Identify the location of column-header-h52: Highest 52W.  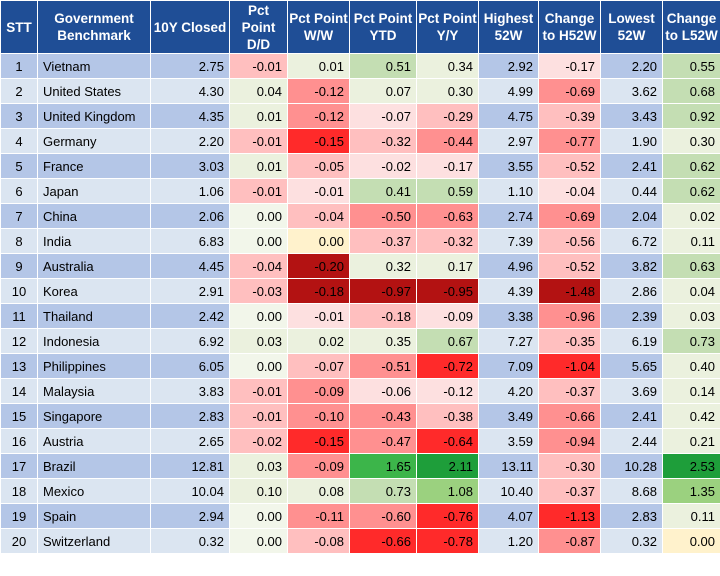
(508, 27).